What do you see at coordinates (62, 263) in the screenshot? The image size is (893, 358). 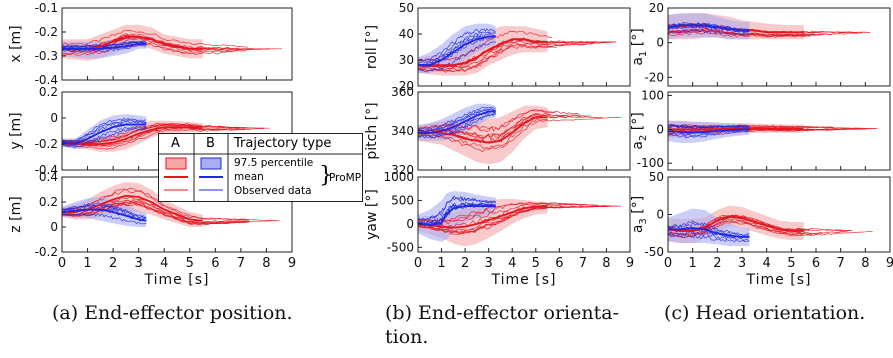 I see `z-xtick-label-0: 0` at bounding box center [62, 263].